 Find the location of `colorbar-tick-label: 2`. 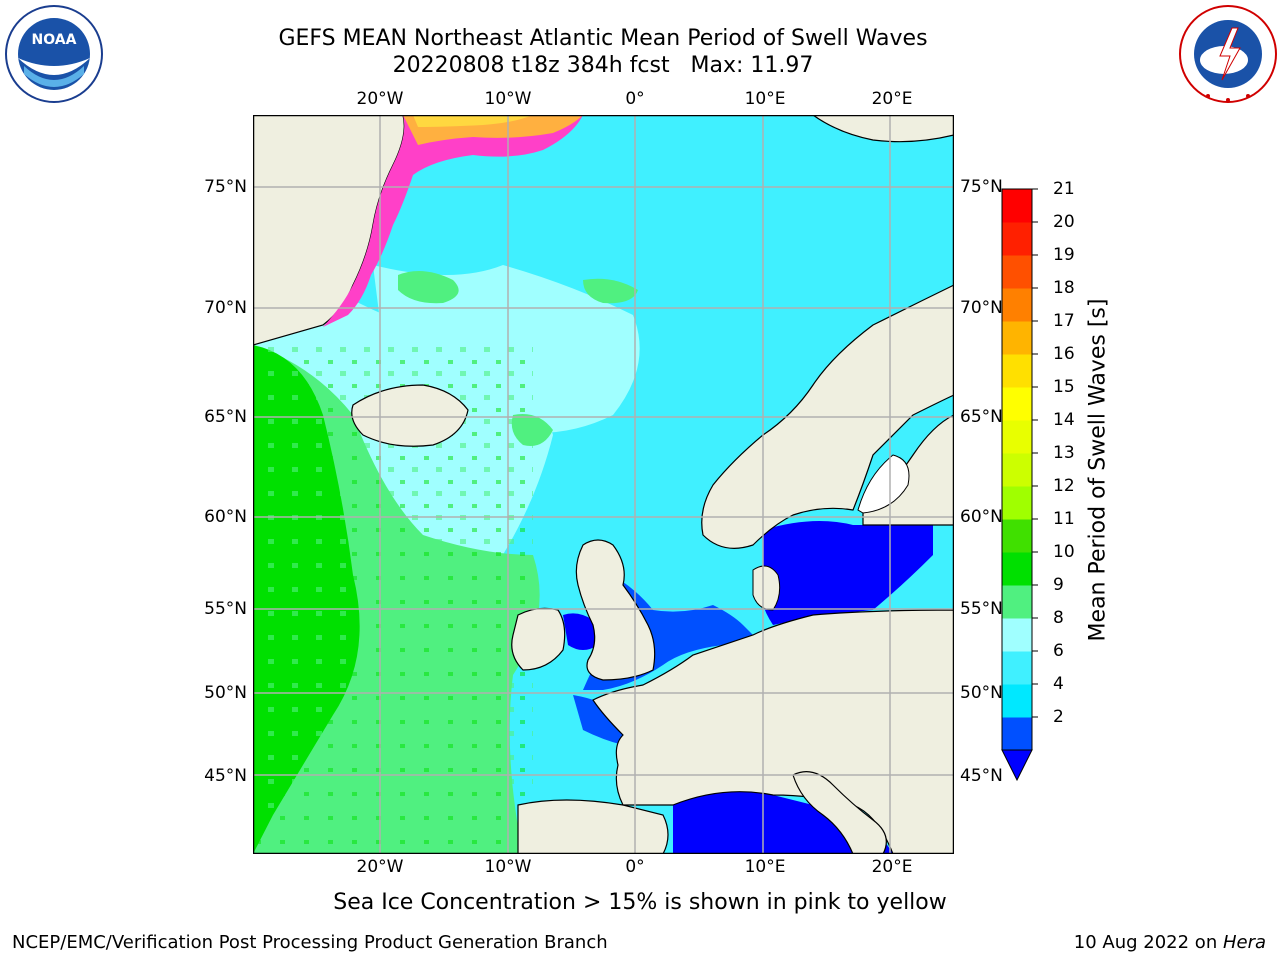

colorbar-tick-label: 2 is located at coordinates (1058, 717).